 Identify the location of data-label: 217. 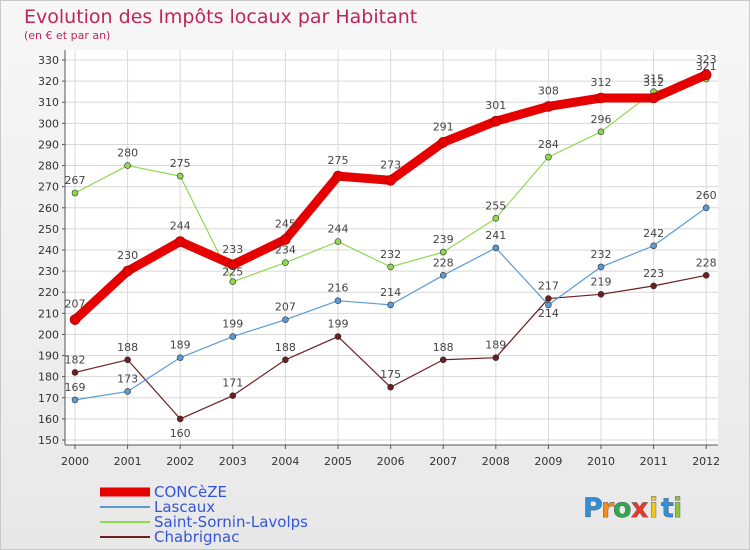
(548, 286).